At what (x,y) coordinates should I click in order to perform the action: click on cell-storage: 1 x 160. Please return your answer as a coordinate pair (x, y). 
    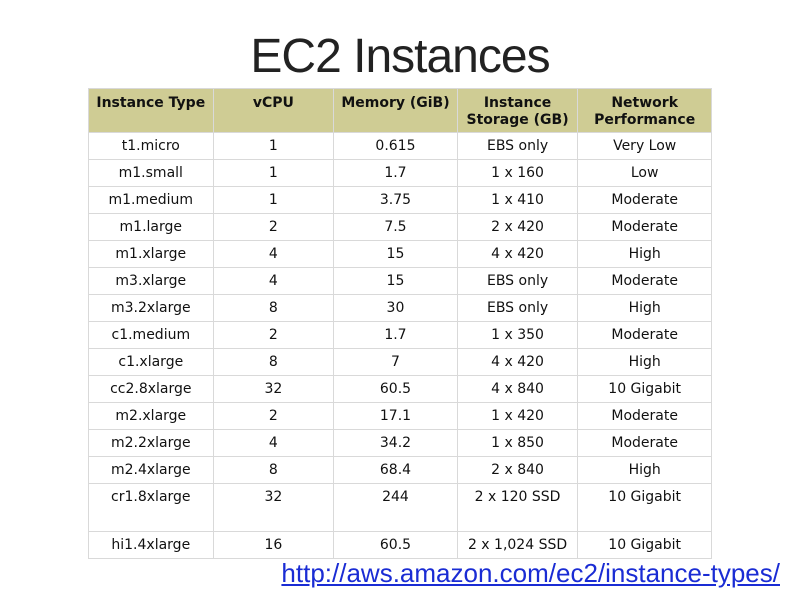
    Looking at the image, I should click on (517, 173).